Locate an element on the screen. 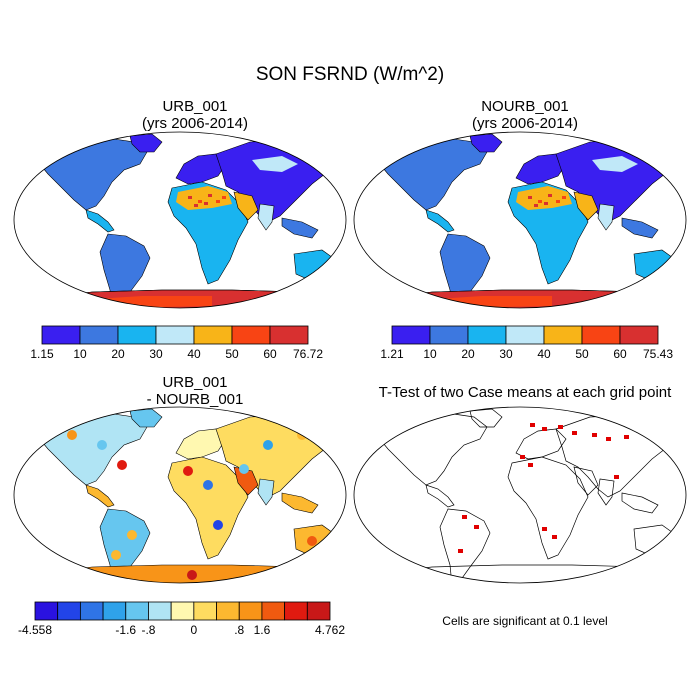  colorbar-label: -1.6 is located at coordinates (125, 630).